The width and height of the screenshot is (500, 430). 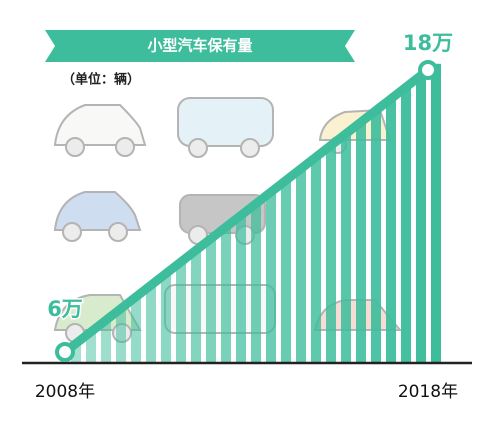 What do you see at coordinates (101, 80) in the screenshot?
I see `chart-subtitle: （单位：辆）` at bounding box center [101, 80].